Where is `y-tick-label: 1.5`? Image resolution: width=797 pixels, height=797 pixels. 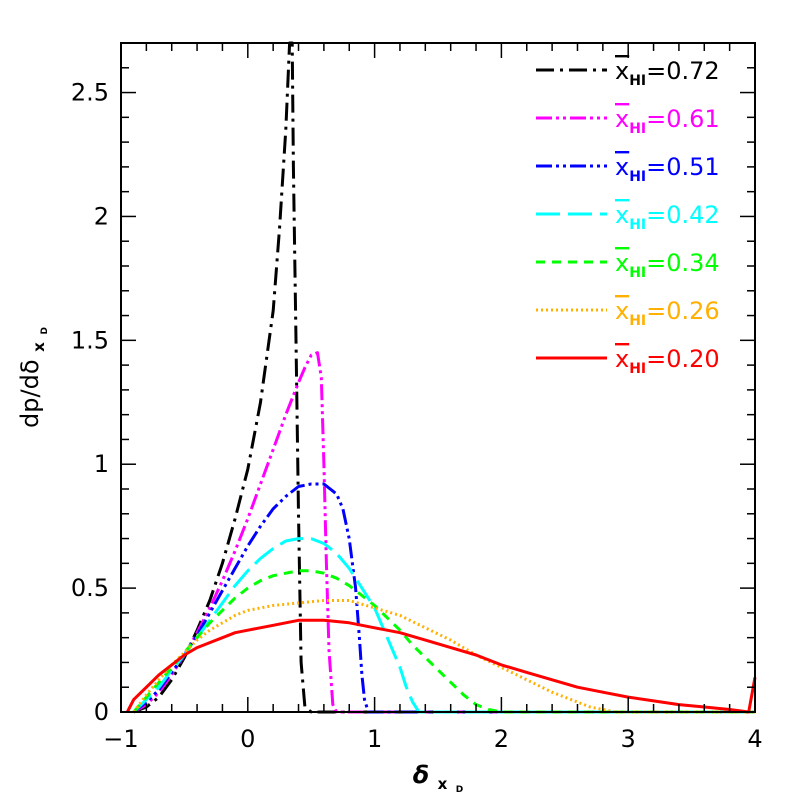
y-tick-label: 1.5 is located at coordinates (90, 340).